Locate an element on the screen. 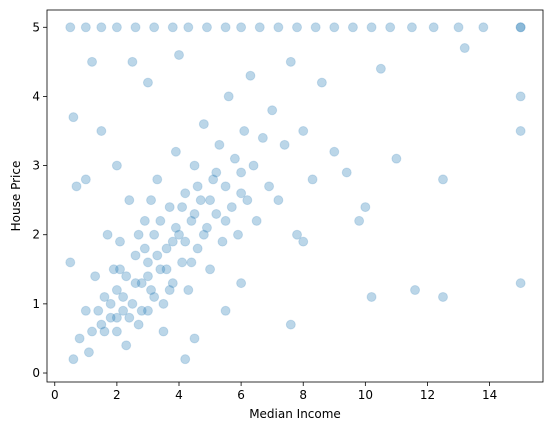 The image size is (554, 436). y-tick-label: 4 is located at coordinates (36, 96).